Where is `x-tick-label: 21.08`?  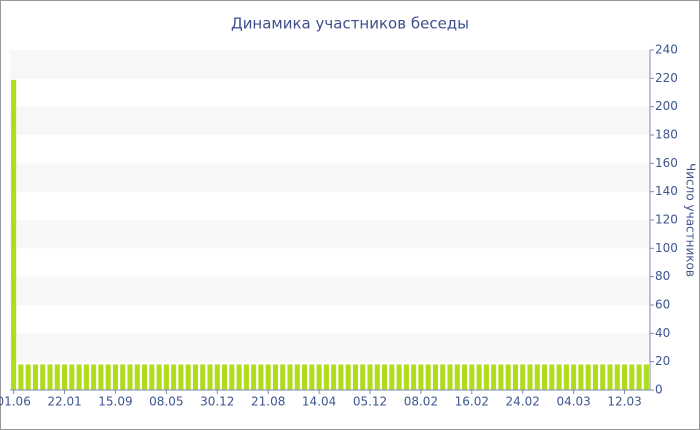 x-tick-label: 21.08 is located at coordinates (268, 402).